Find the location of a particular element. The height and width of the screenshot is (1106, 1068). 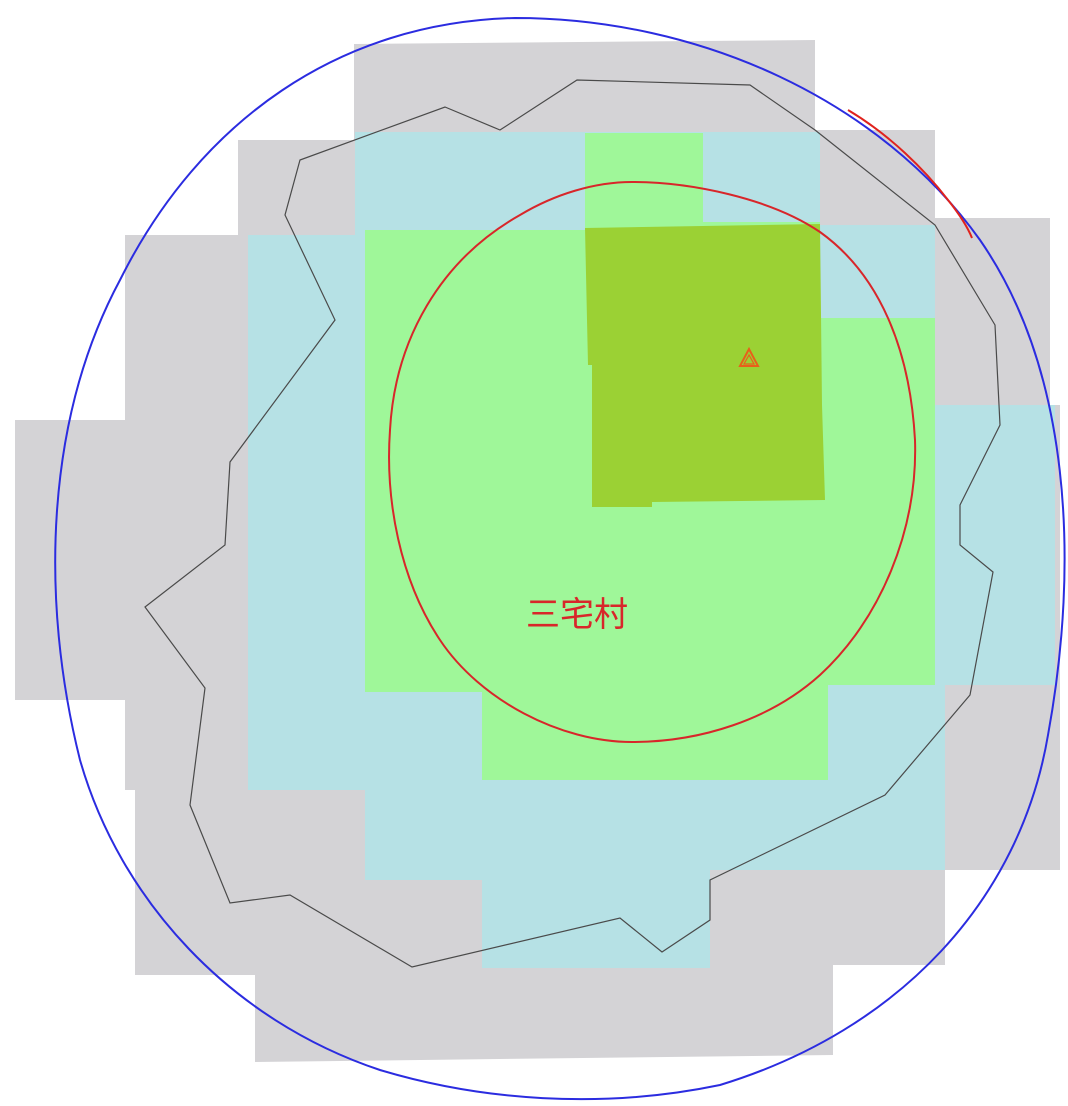

outer-red-segment is located at coordinates (910, 174).